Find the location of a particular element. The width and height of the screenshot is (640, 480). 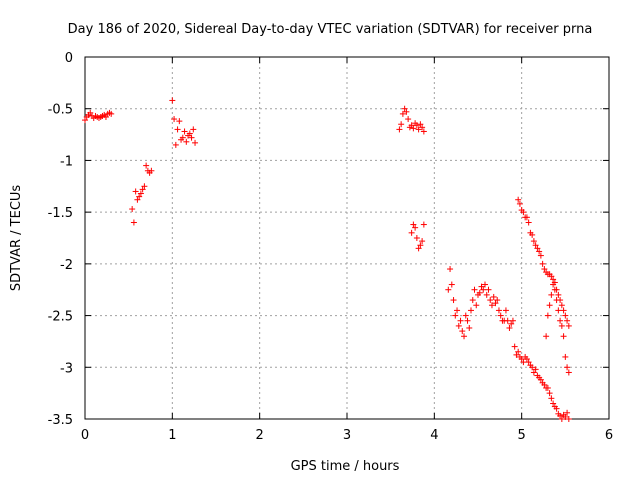

y-tick-label: -1.5 is located at coordinates (60, 213).